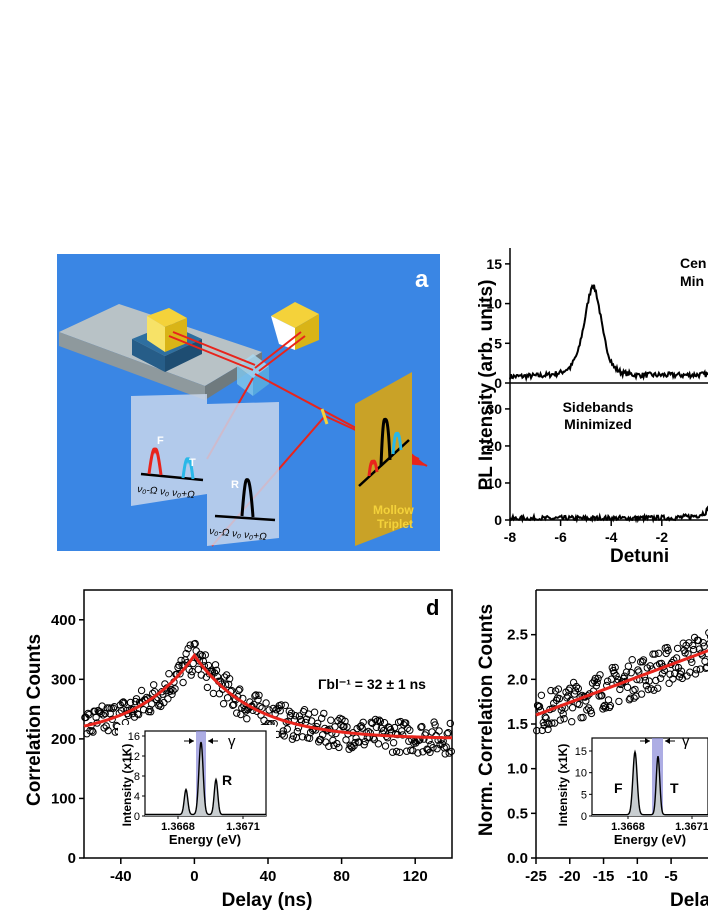 Image resolution: width=708 pixels, height=917 pixels. I want to click on chart-b-ylabel: PL Intensity (arb. units), so click(486, 385).